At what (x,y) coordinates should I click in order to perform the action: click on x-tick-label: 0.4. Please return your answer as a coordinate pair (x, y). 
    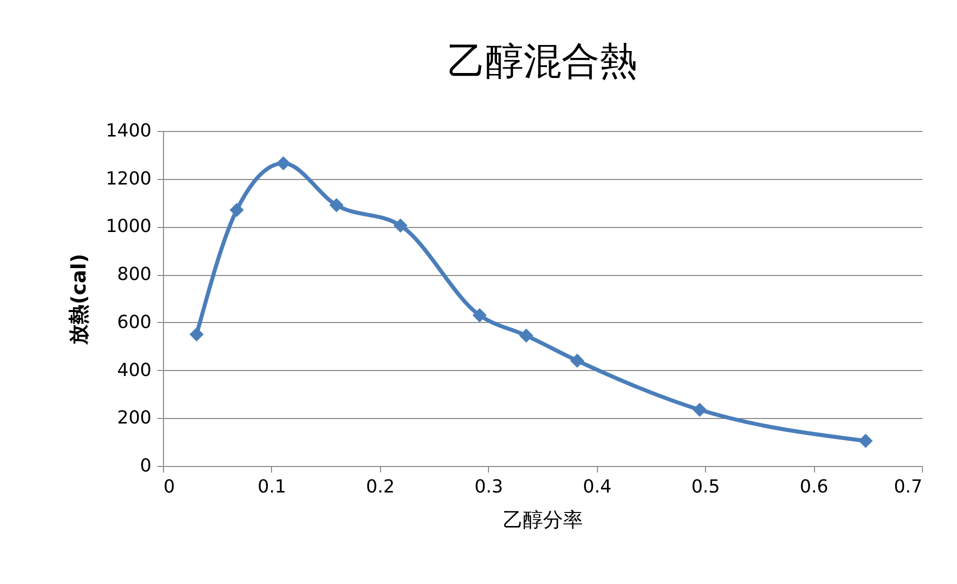
    Looking at the image, I should click on (597, 487).